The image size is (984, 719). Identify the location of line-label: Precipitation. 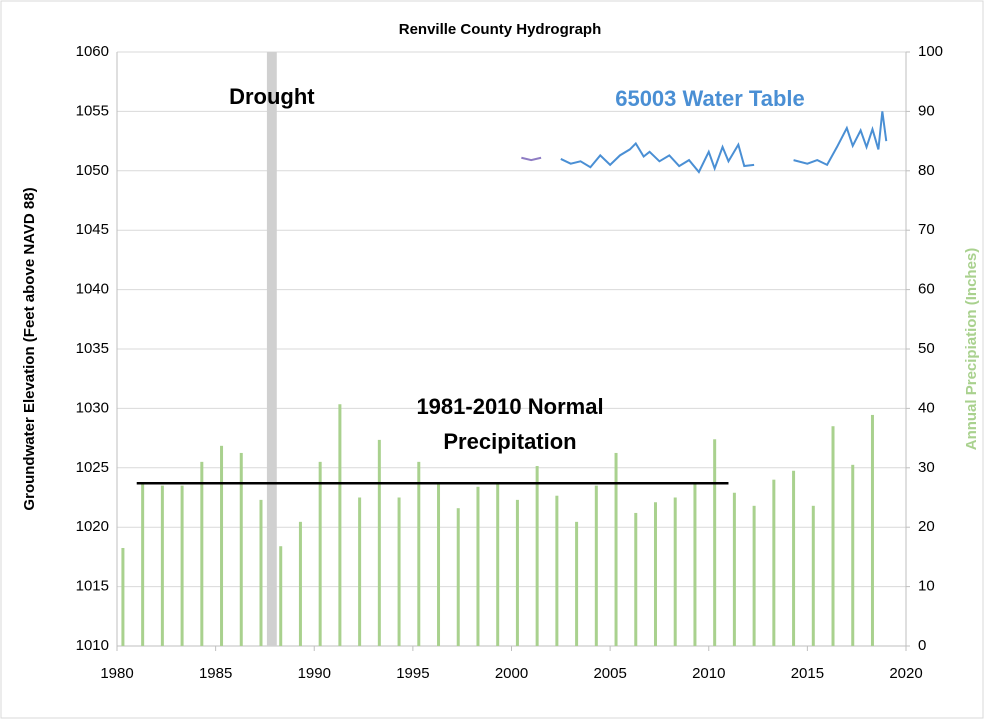
(509, 441).